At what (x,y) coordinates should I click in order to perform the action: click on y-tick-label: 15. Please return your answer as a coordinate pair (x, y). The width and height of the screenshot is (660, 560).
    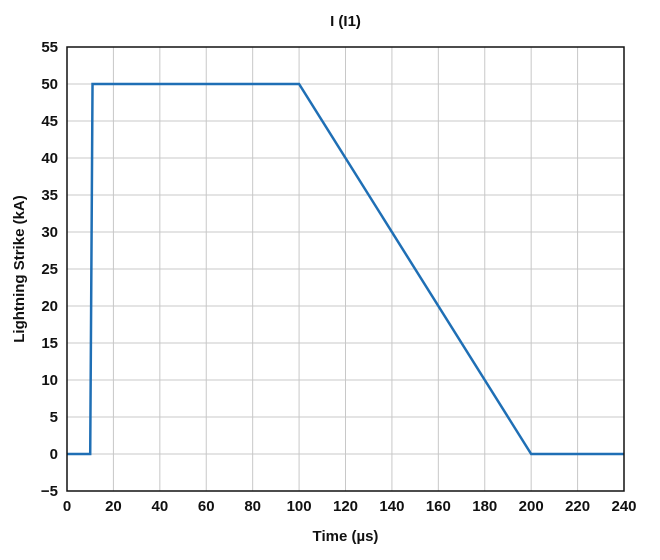
    Looking at the image, I should click on (49, 343).